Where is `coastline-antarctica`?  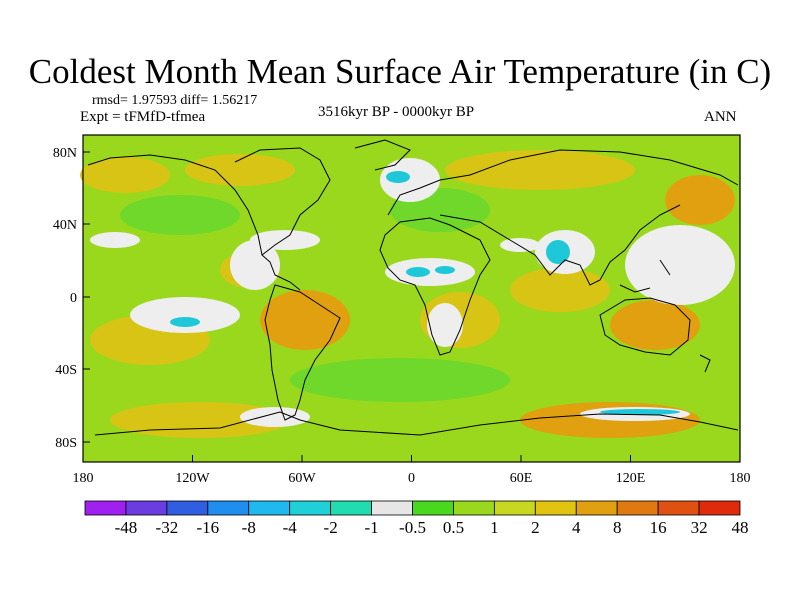
coastline-antarctica is located at coordinates (416, 423).